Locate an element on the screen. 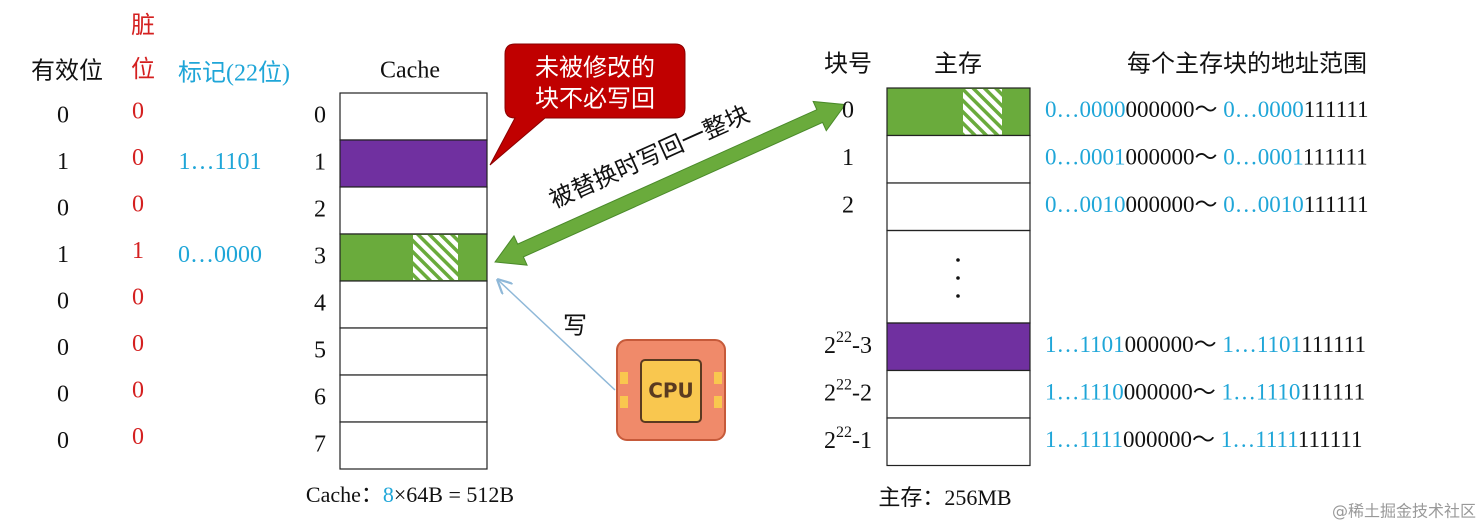  callout-line: 块不必写回 is located at coordinates (595, 99).